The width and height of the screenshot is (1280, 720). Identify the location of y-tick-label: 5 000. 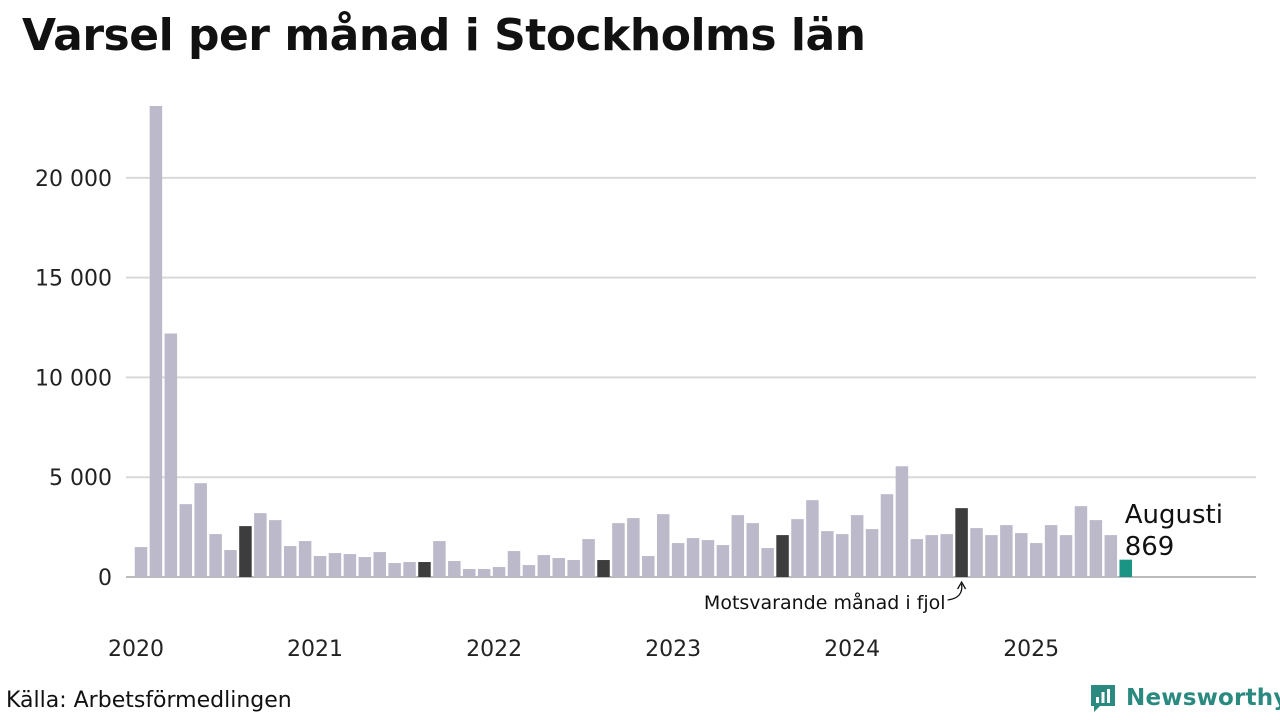
(80, 478).